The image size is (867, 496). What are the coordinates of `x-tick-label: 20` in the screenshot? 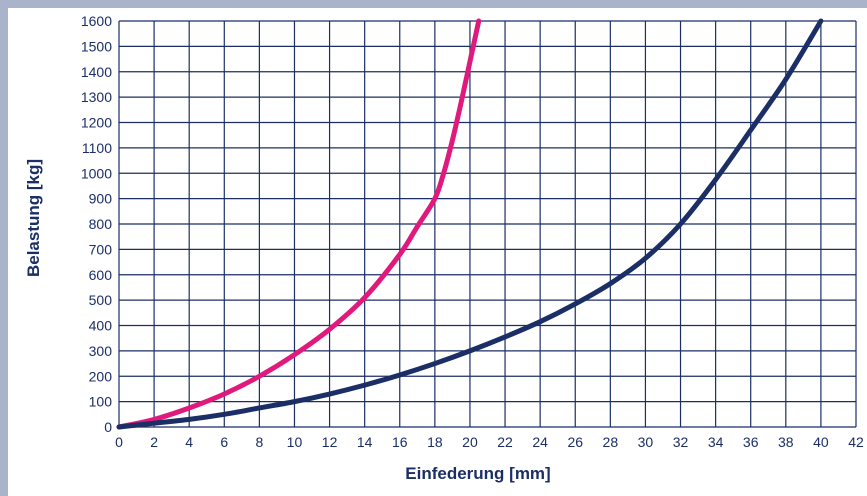 It's located at (470, 442).